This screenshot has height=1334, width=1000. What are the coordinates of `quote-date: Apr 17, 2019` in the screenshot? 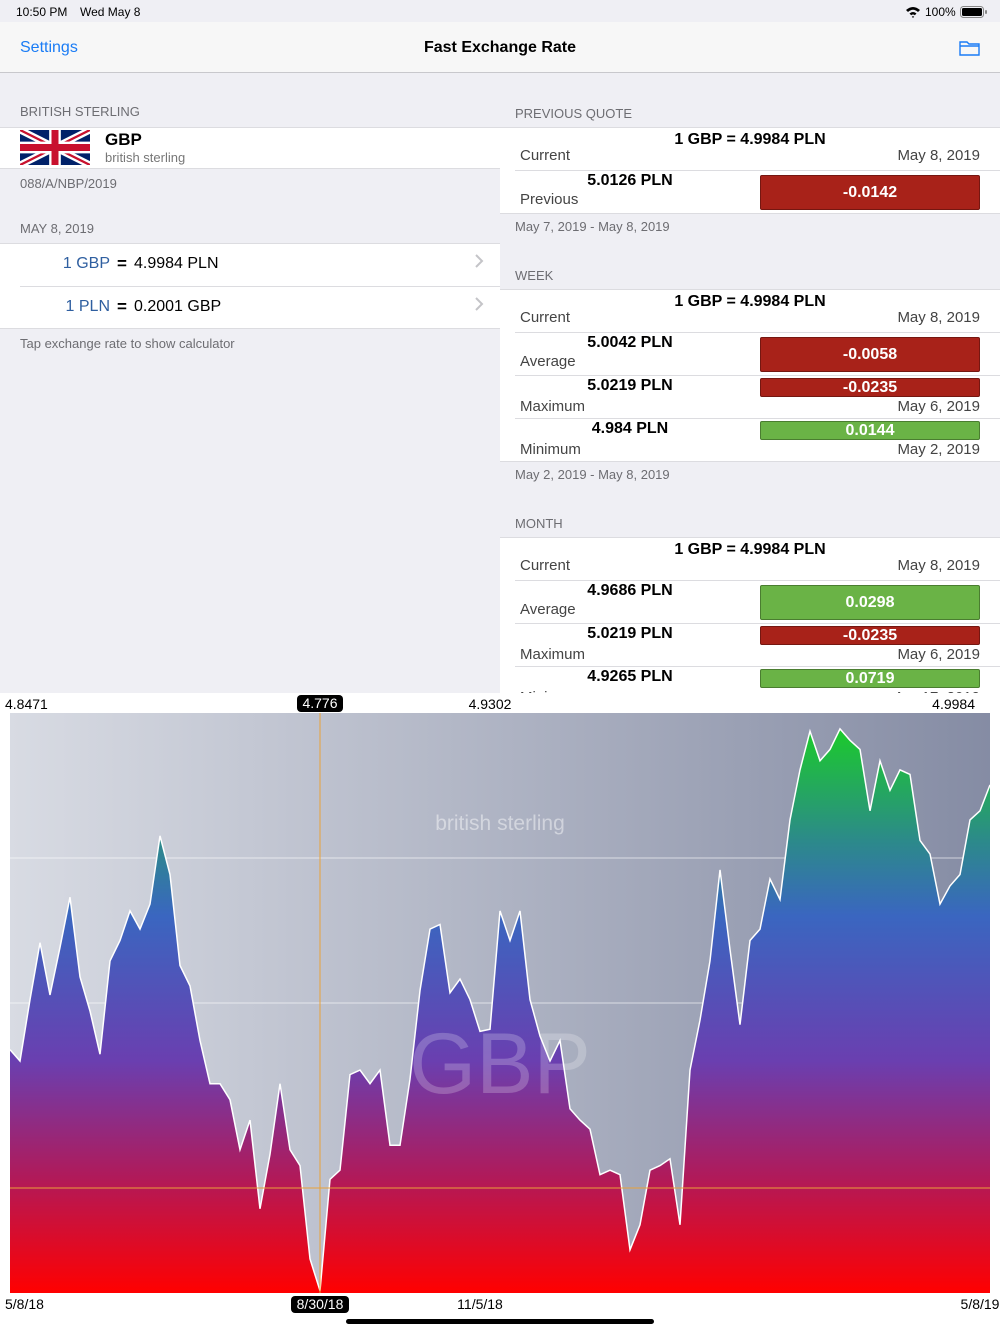 It's located at (937, 690).